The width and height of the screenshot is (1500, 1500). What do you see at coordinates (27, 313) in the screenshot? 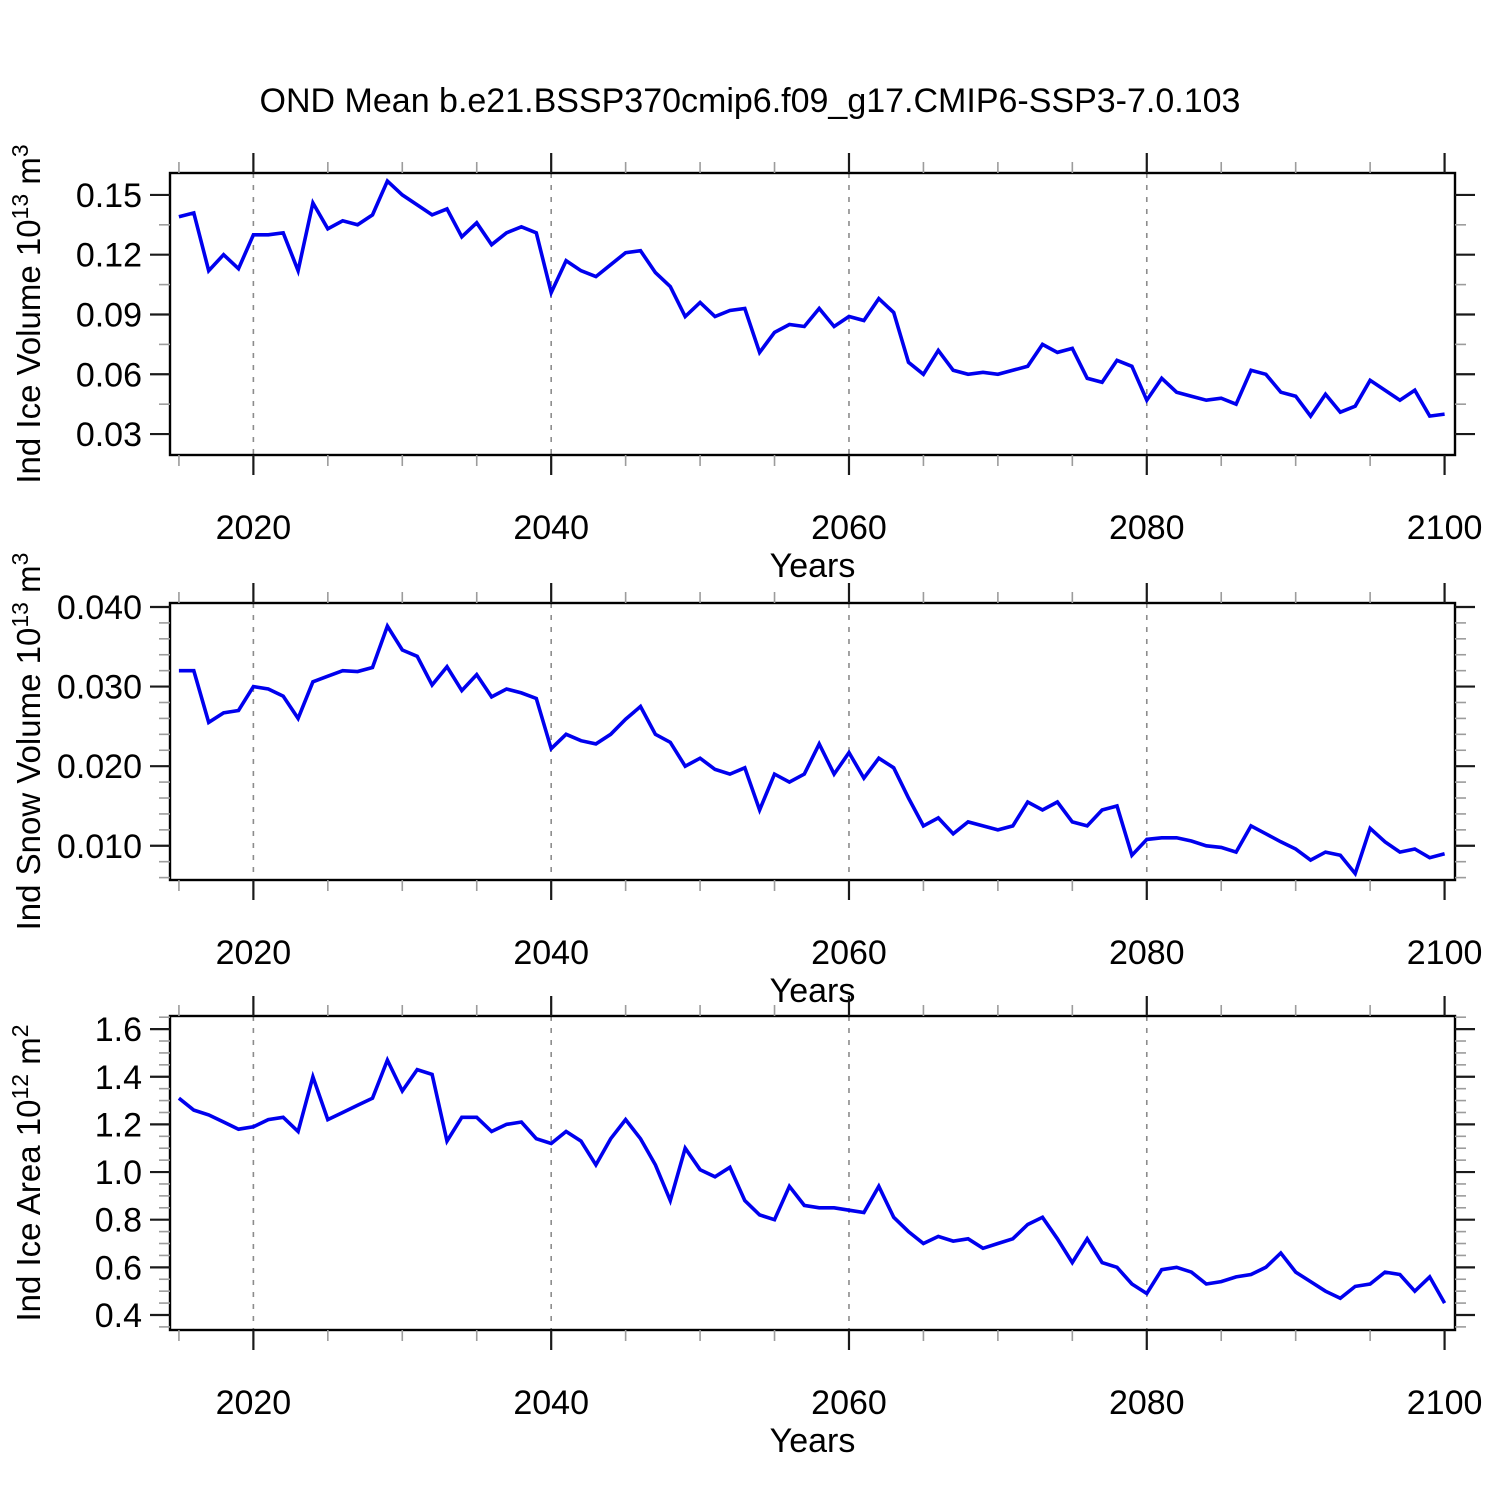
I see `y-axis-title: Ind Ice Volume 1013 m3` at bounding box center [27, 313].